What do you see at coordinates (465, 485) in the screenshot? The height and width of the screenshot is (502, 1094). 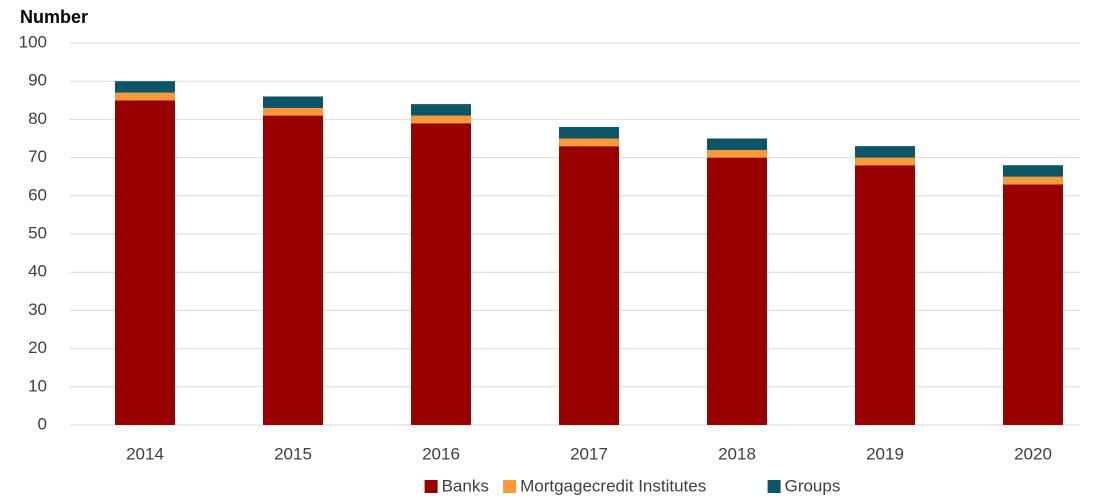 I see `legend-label: Banks` at bounding box center [465, 485].